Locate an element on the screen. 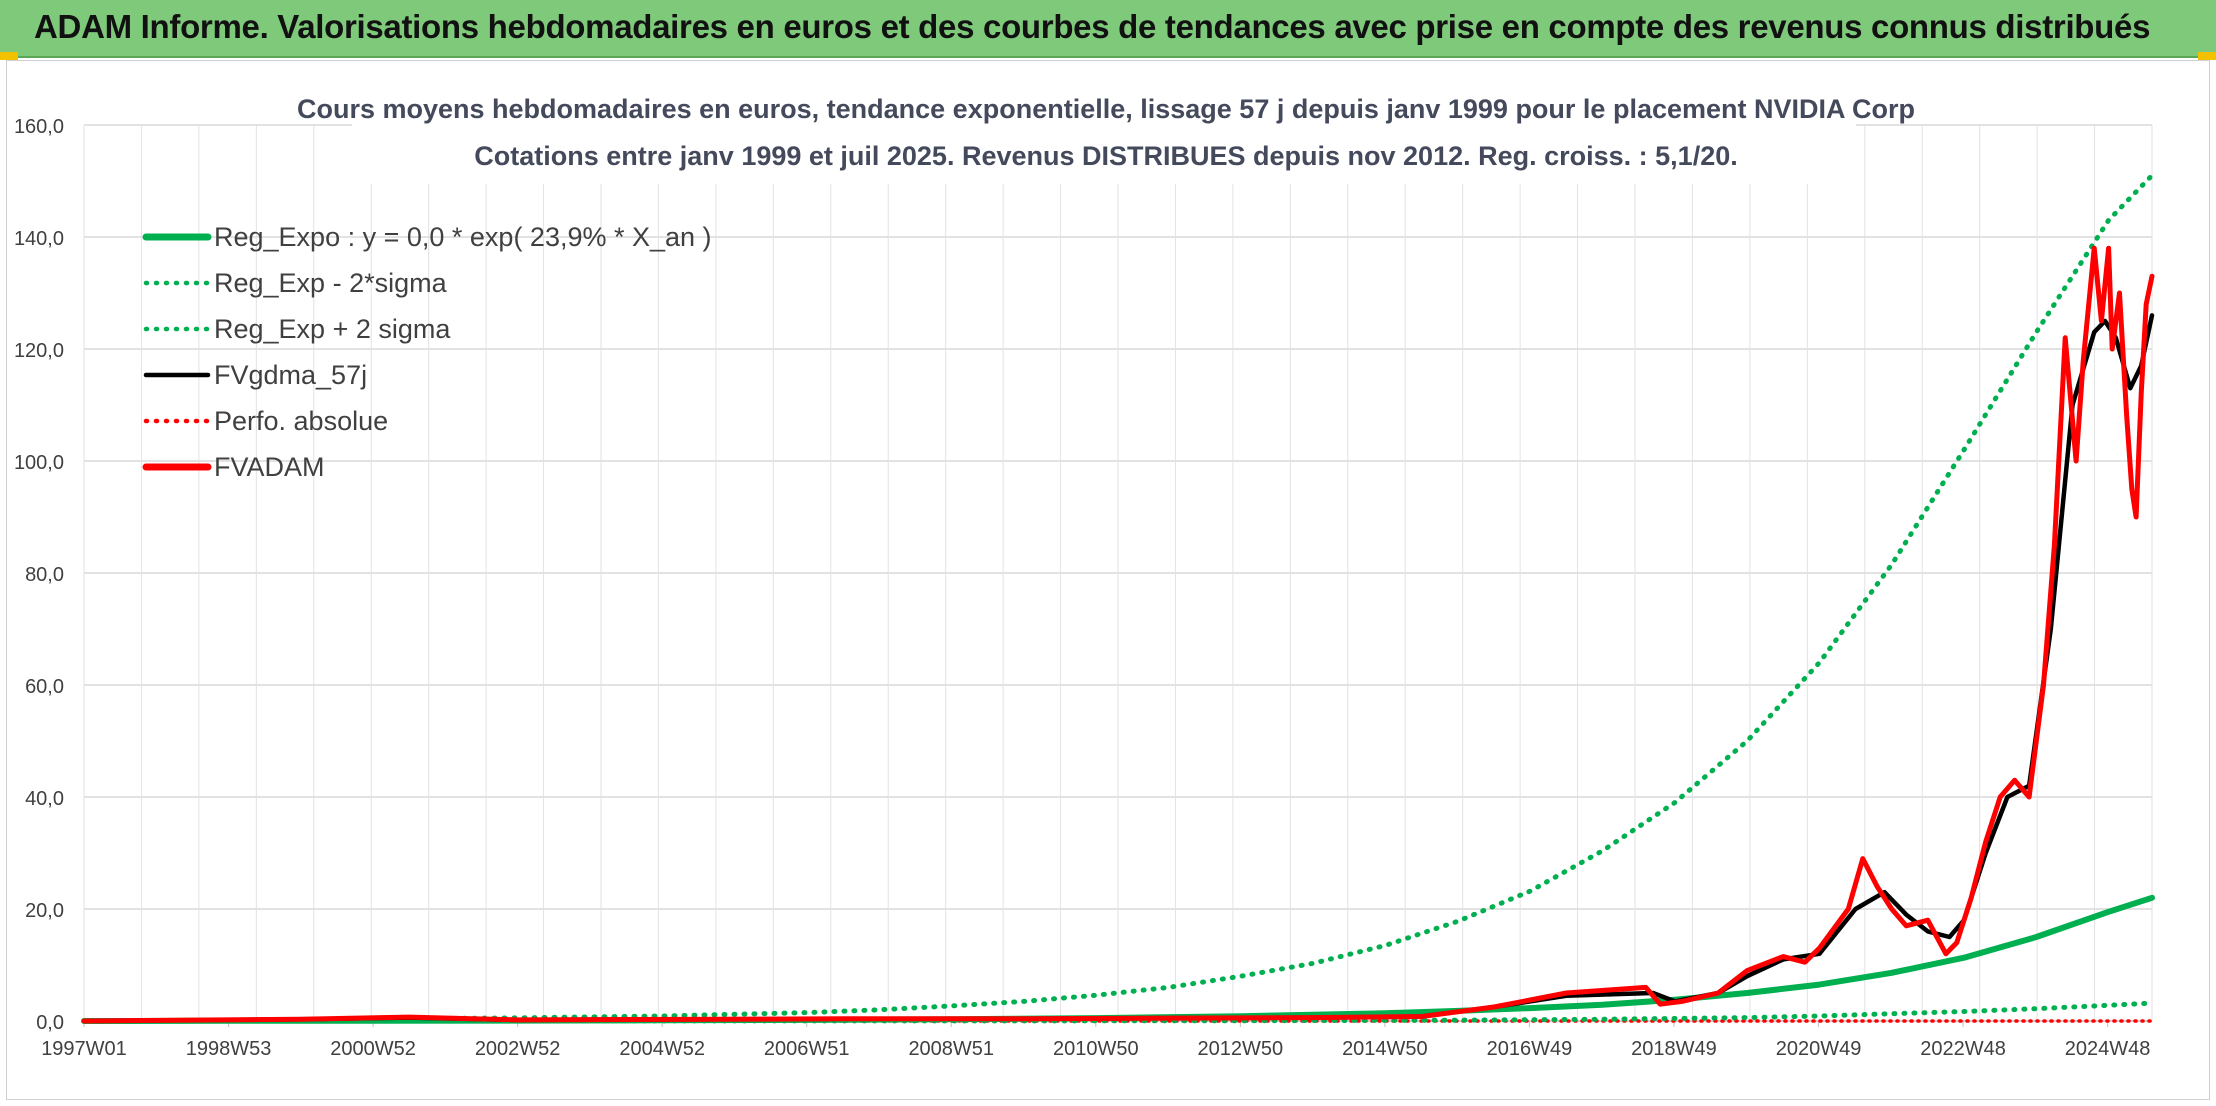  y-tick-label: 100,0 is located at coordinates (39, 463).